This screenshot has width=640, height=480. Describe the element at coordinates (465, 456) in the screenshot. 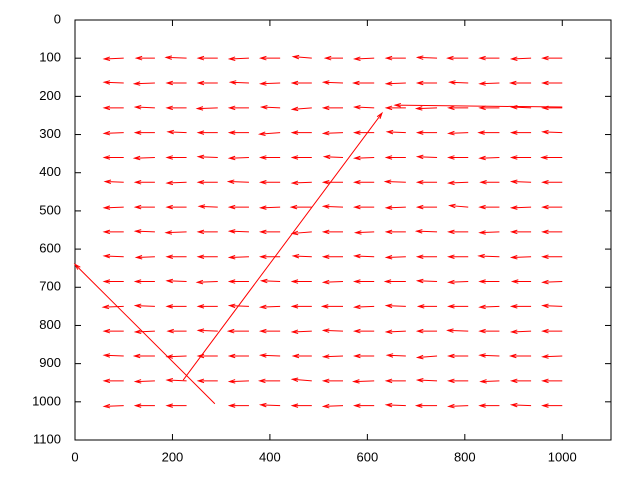

I see `x-tick-label: 800` at that location.